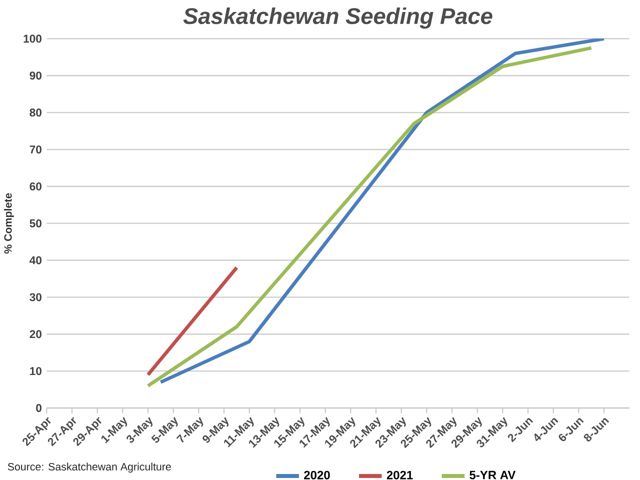 The height and width of the screenshot is (480, 640). Describe the element at coordinates (36, 297) in the screenshot. I see `y-tick-label: 30` at that location.